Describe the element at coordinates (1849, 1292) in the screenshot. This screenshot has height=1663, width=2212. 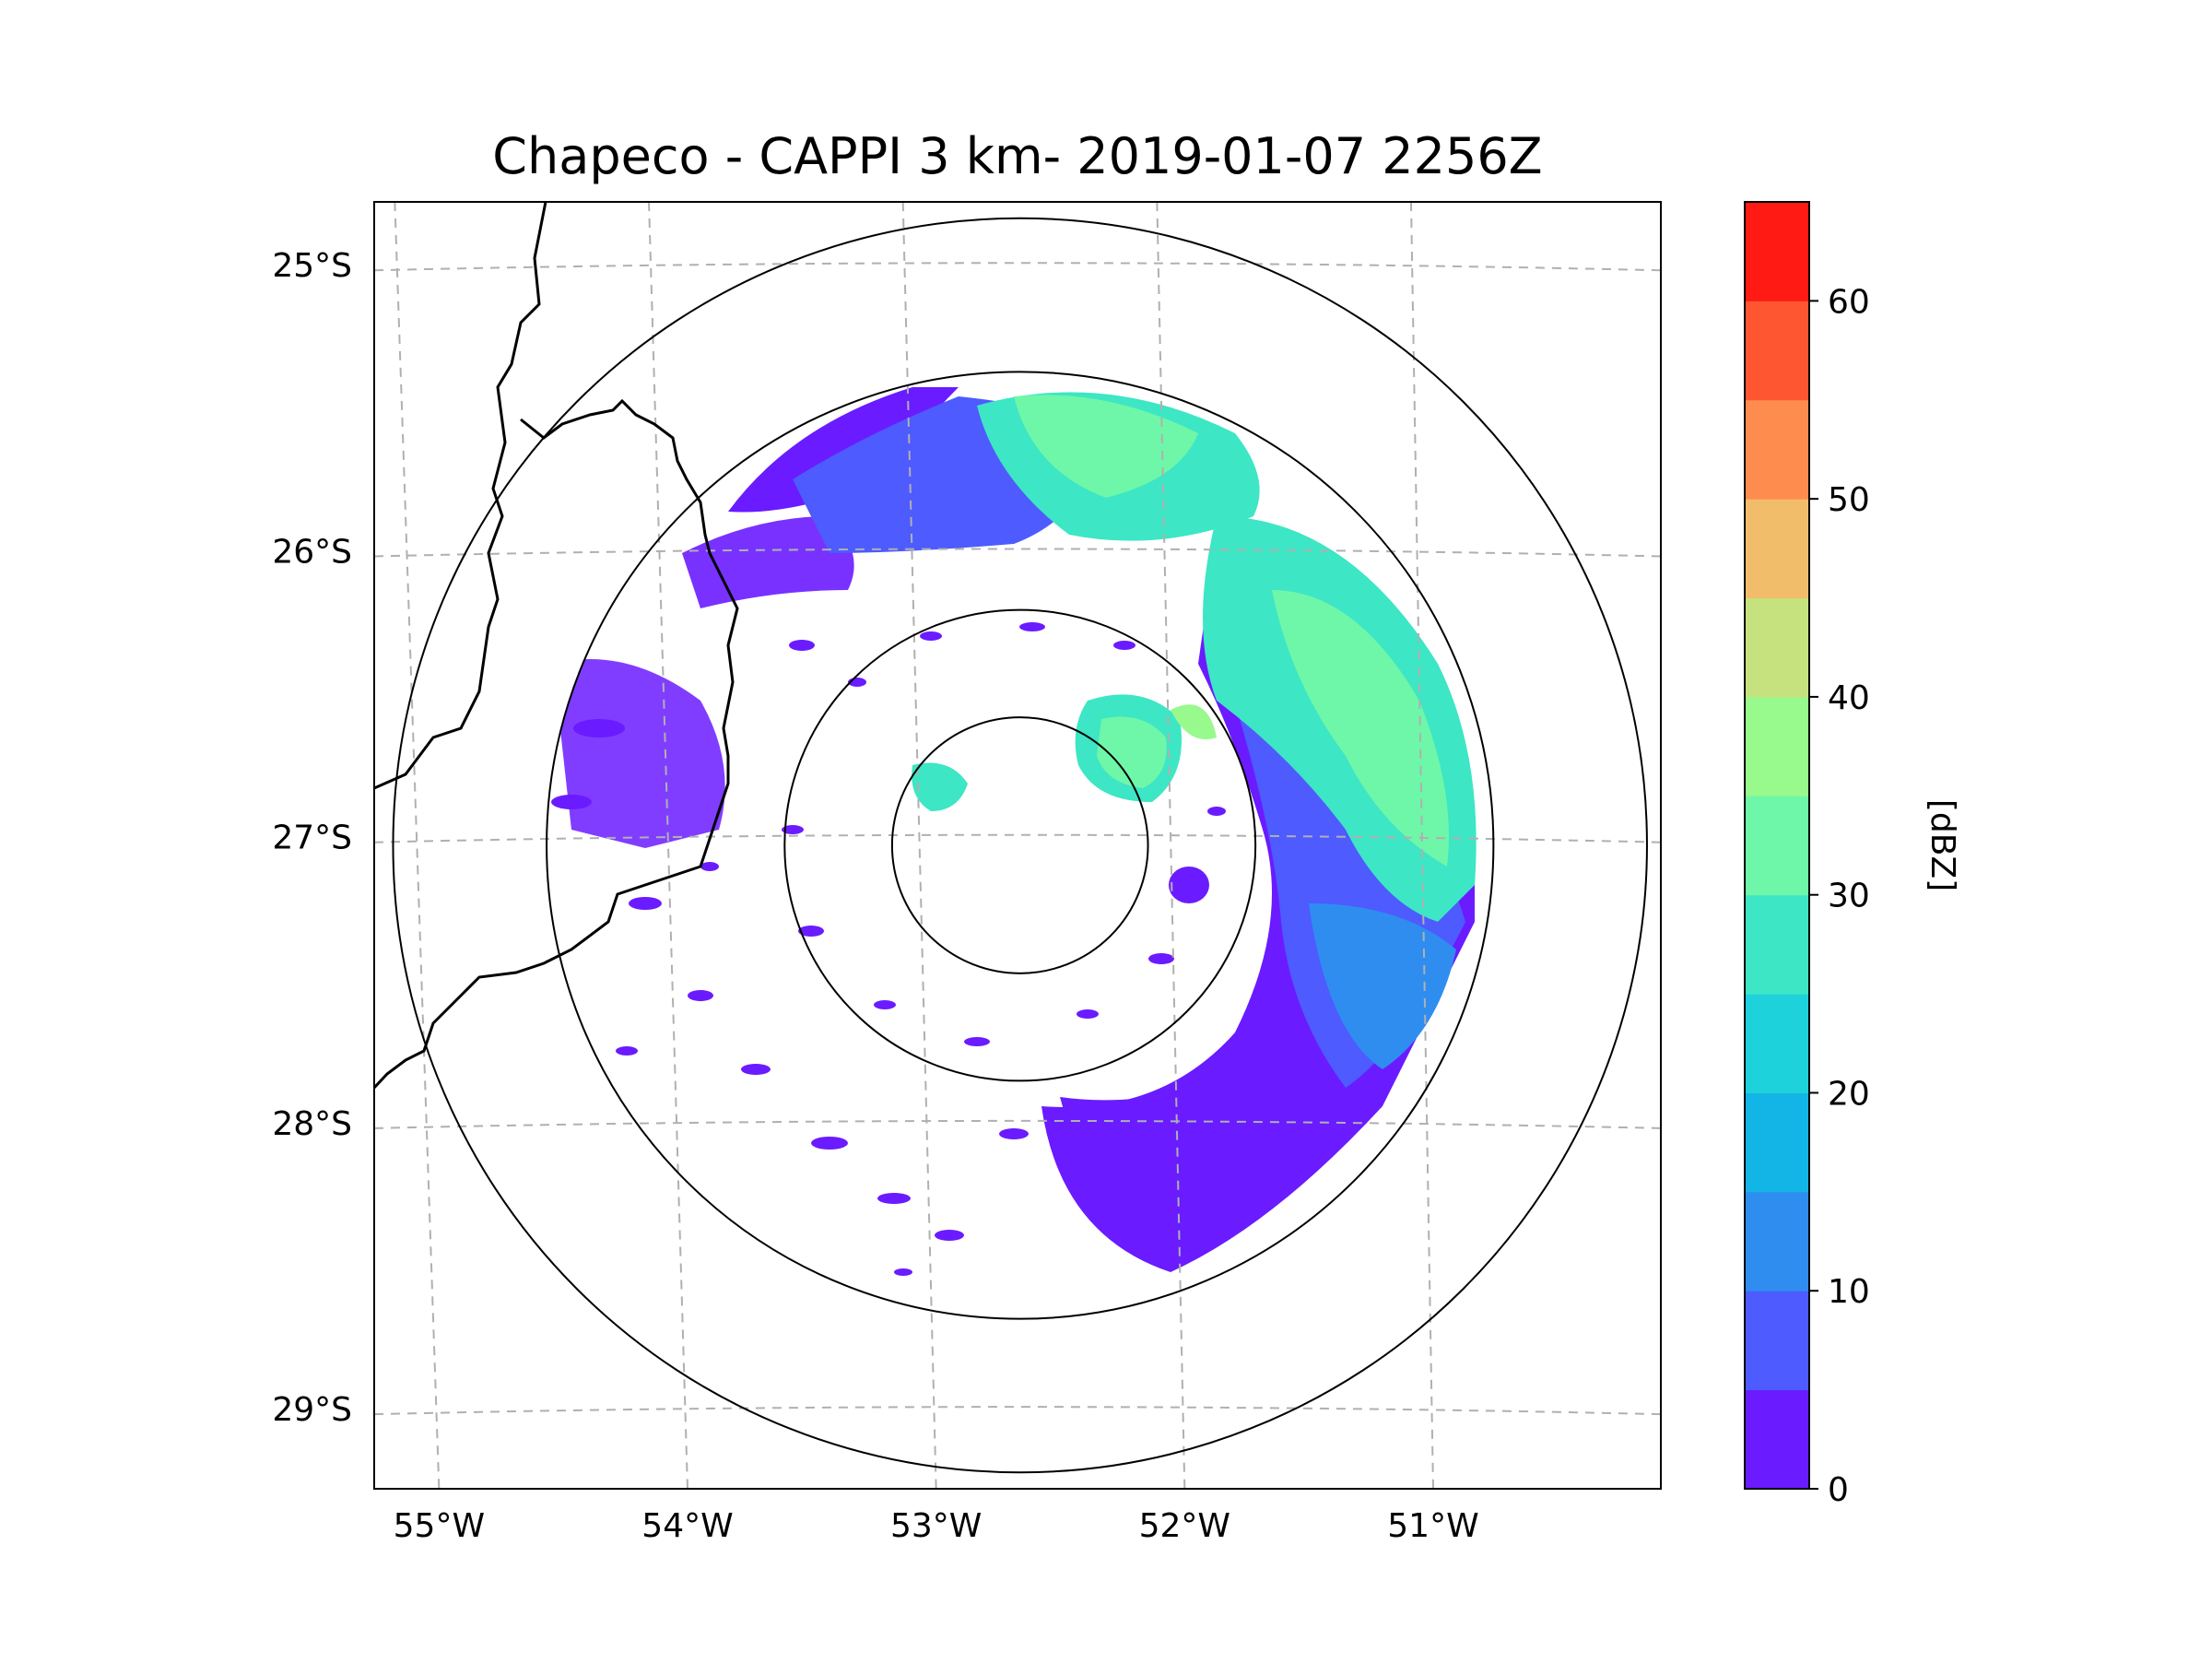
I see `colorbar-tick-label: 10` at that location.